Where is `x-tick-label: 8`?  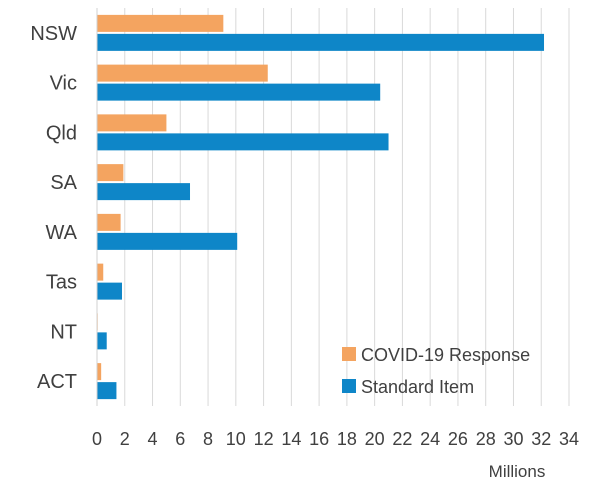
x-tick-label: 8 is located at coordinates (208, 439).